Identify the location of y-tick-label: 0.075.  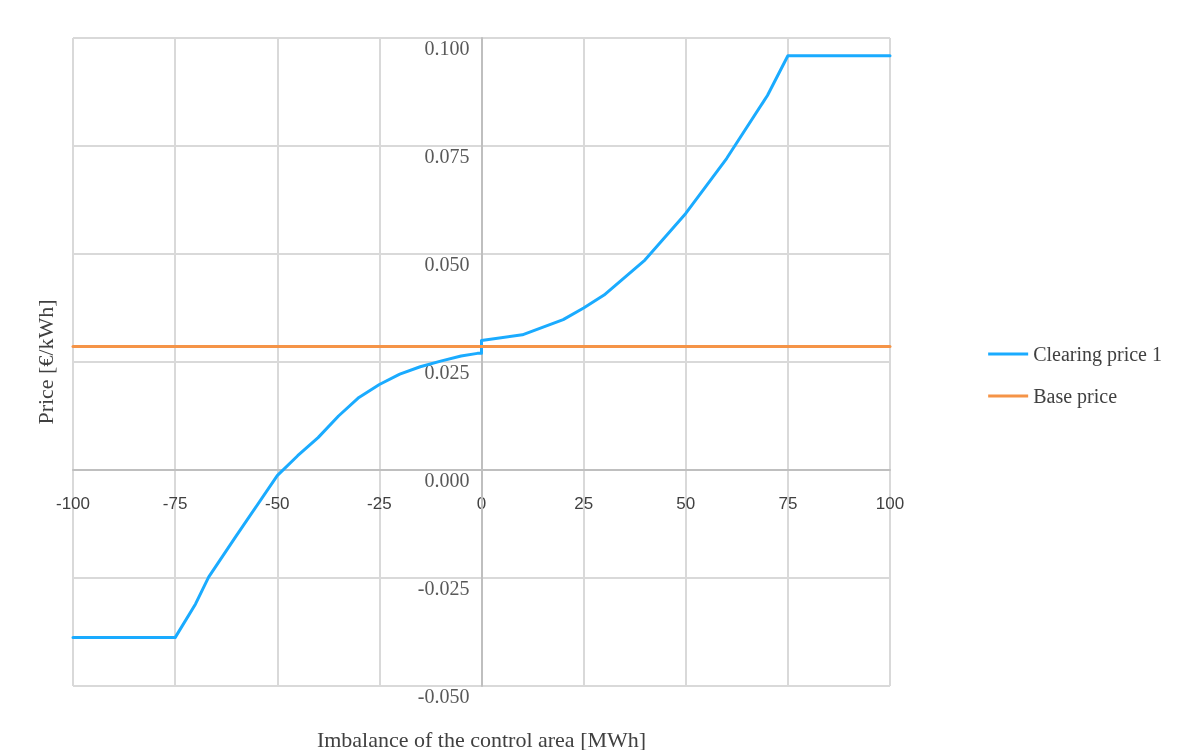
(447, 156).